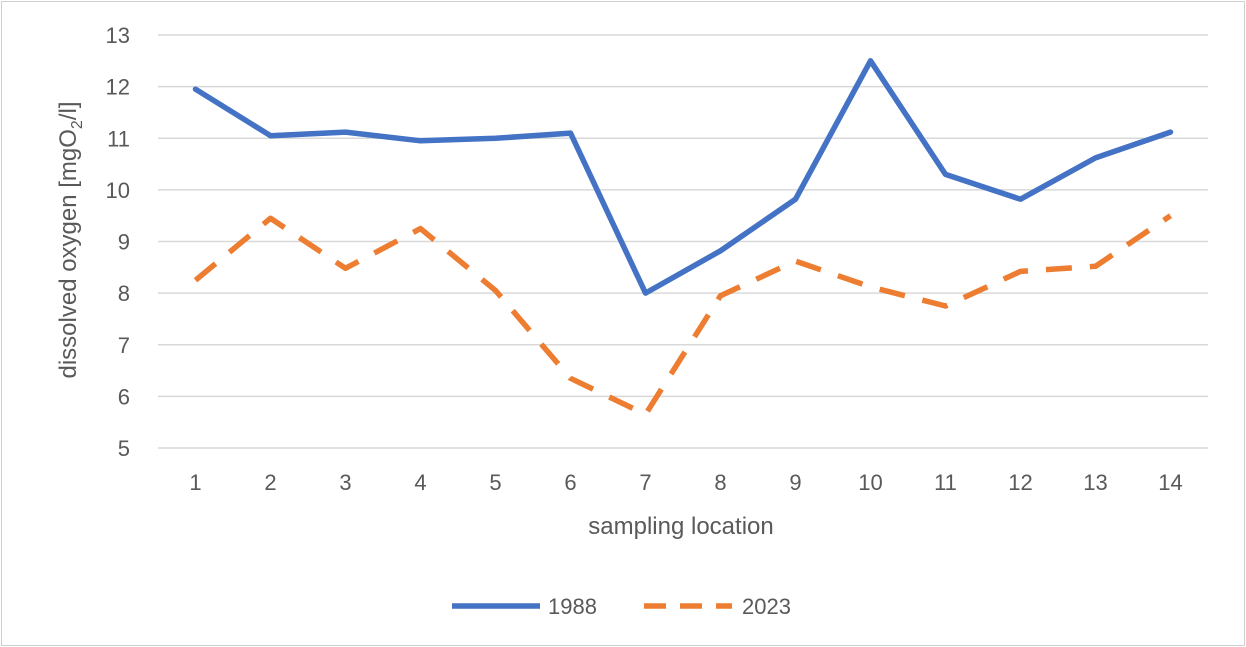 This screenshot has height=647, width=1246. What do you see at coordinates (118, 190) in the screenshot?
I see `y-tick-label: 10` at bounding box center [118, 190].